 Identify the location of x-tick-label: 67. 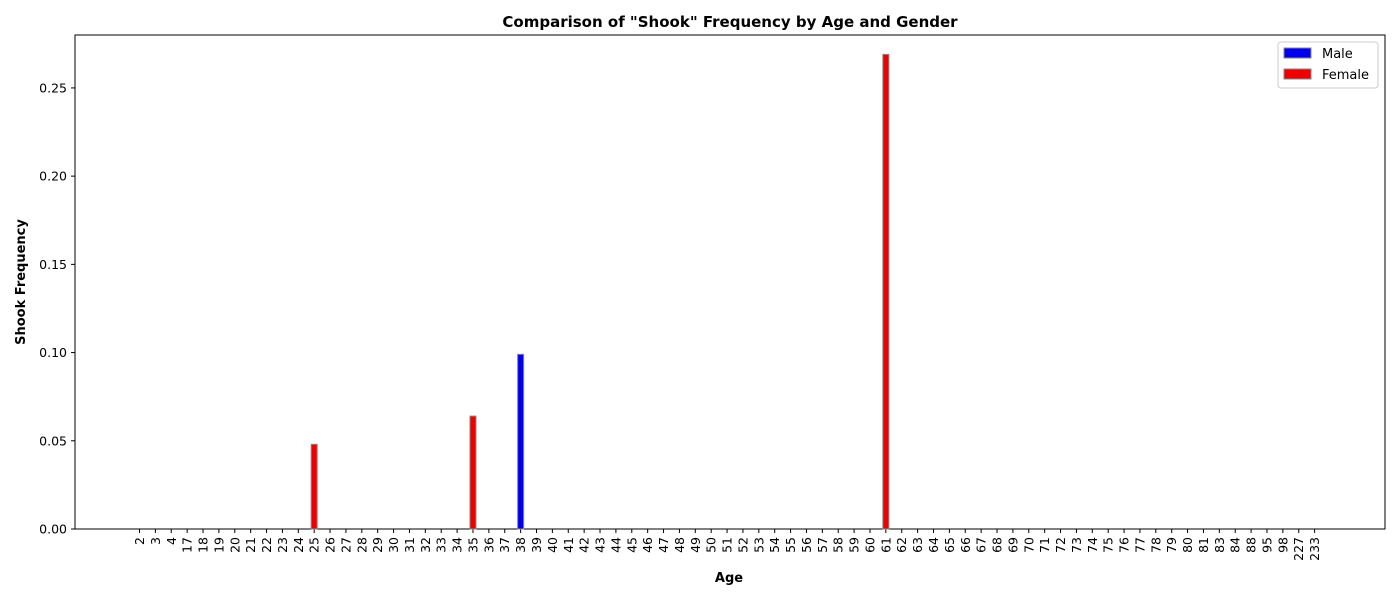
(981, 545).